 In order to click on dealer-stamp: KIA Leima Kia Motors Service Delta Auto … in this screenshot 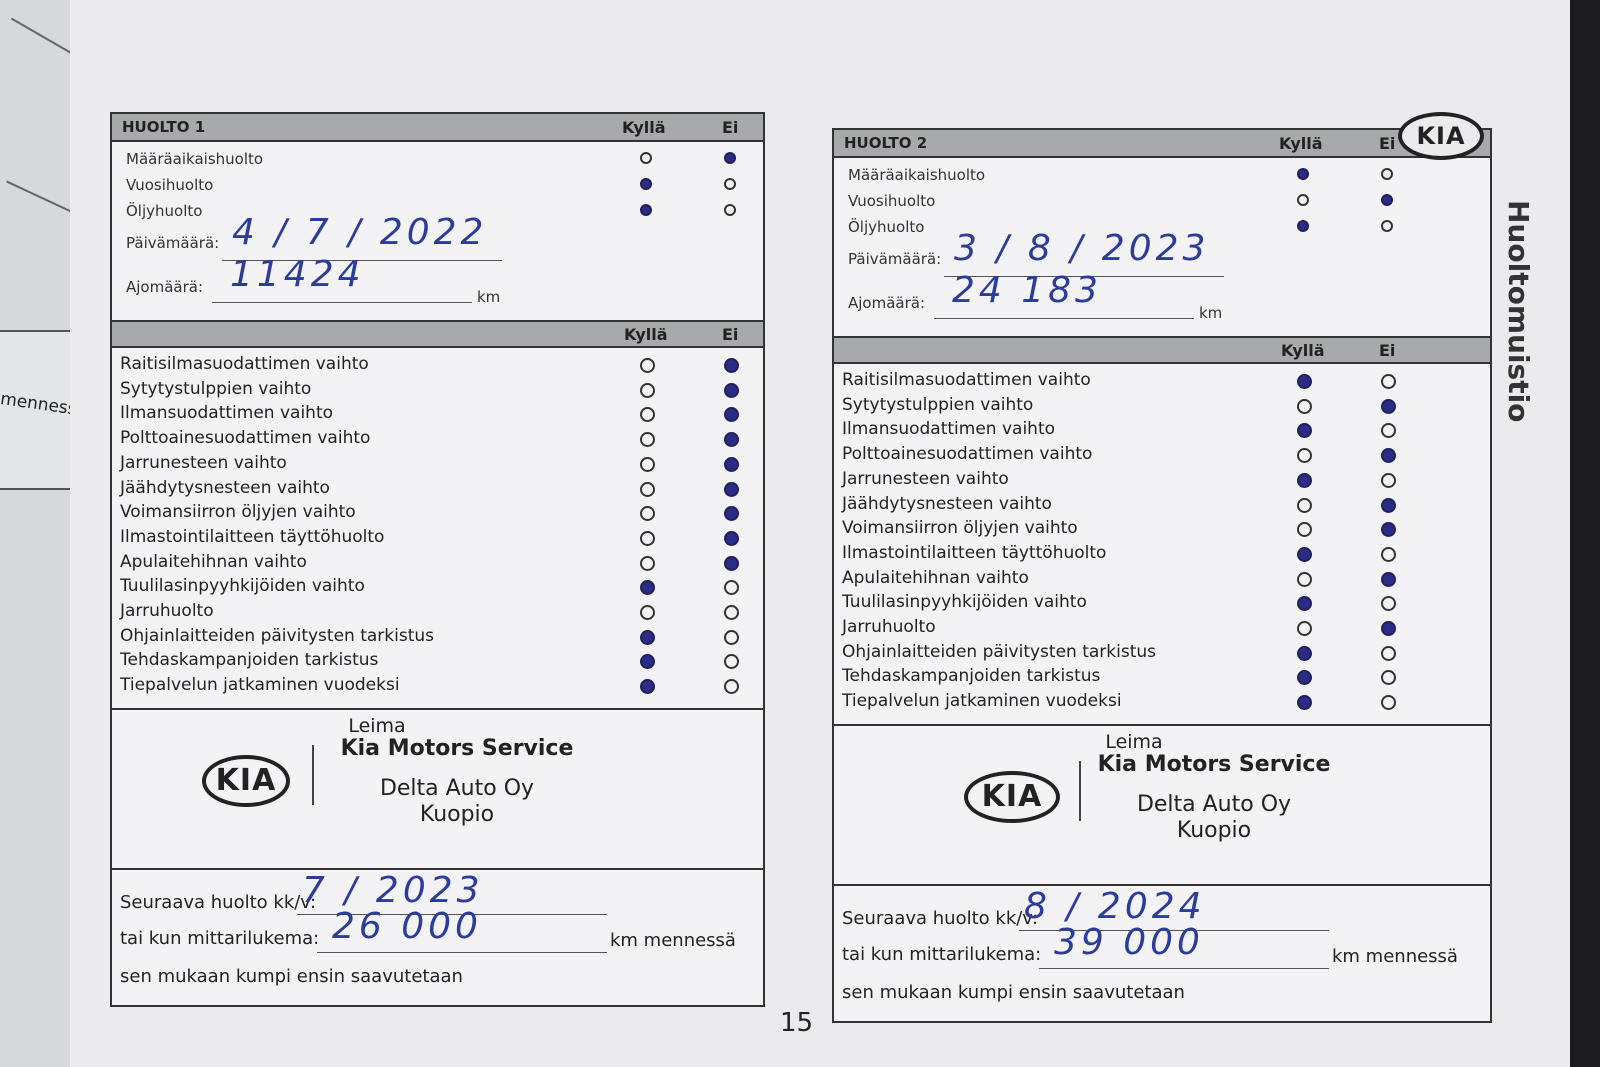, I will do `click(437, 789)`.